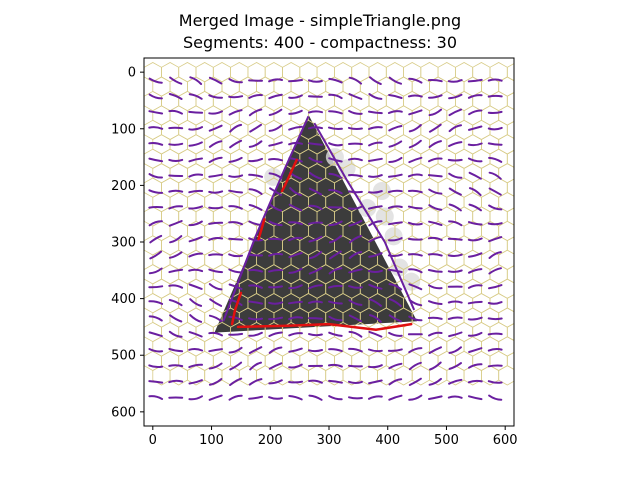 This screenshot has height=480, width=640. What do you see at coordinates (505, 440) in the screenshot?
I see `x-tick-label: 600` at bounding box center [505, 440].